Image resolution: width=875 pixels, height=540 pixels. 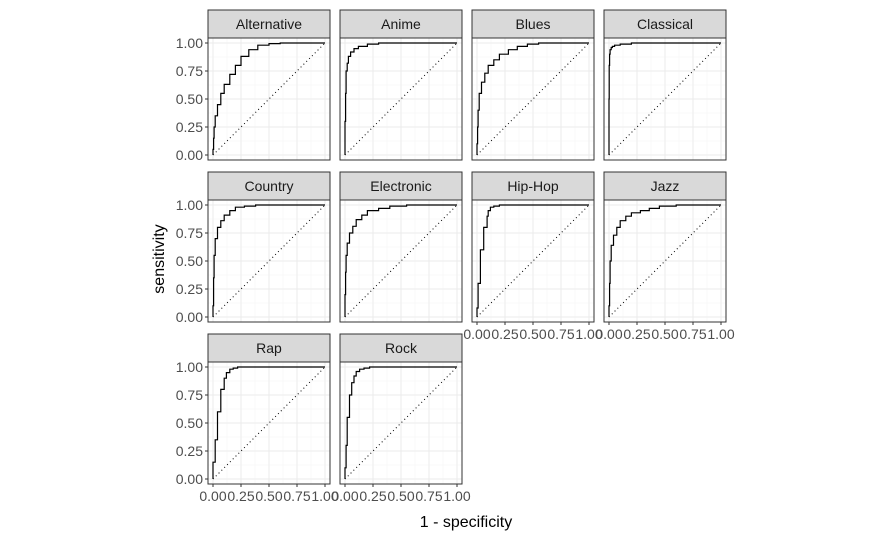 I want to click on facet-strip-label: Country, so click(x=268, y=186).